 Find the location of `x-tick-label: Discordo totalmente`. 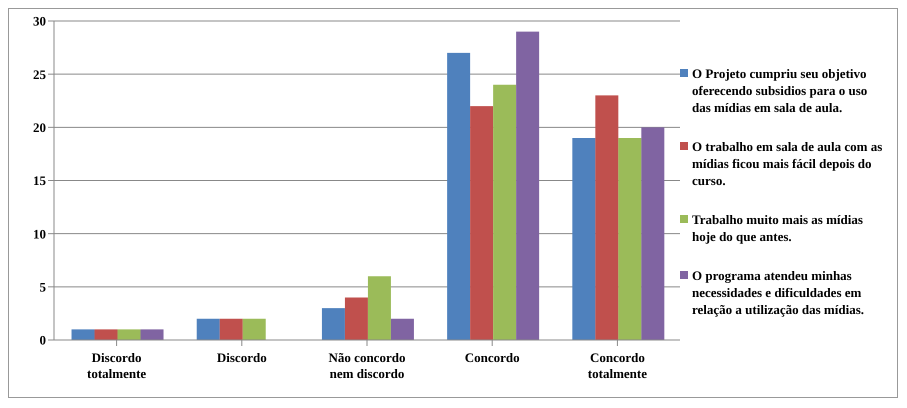

x-tick-label: Discordo totalmente is located at coordinates (116, 365).